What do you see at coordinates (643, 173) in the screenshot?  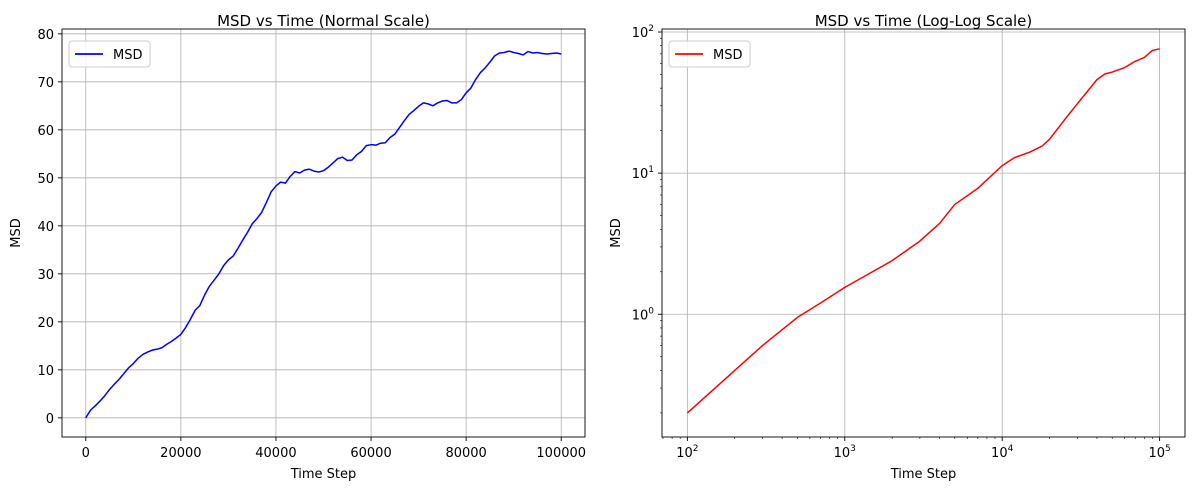 I see `y-tick-label: 10¹` at bounding box center [643, 173].